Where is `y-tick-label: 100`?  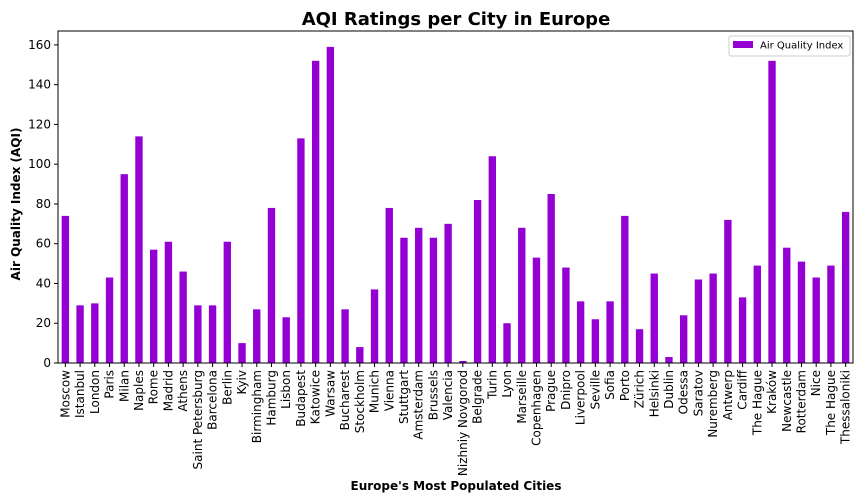 y-tick-label: 100 is located at coordinates (39, 164).